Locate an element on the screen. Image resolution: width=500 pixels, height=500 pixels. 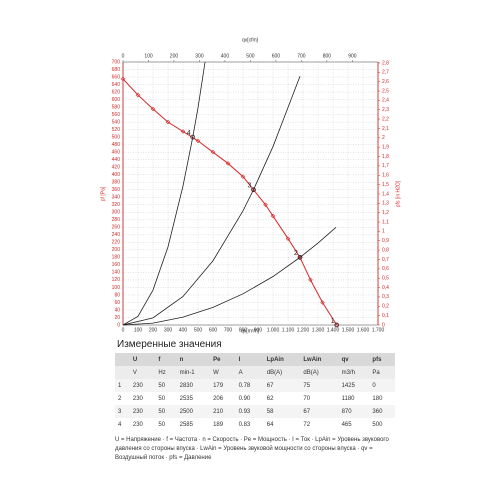
x-tick-label: 700 is located at coordinates (228, 330).